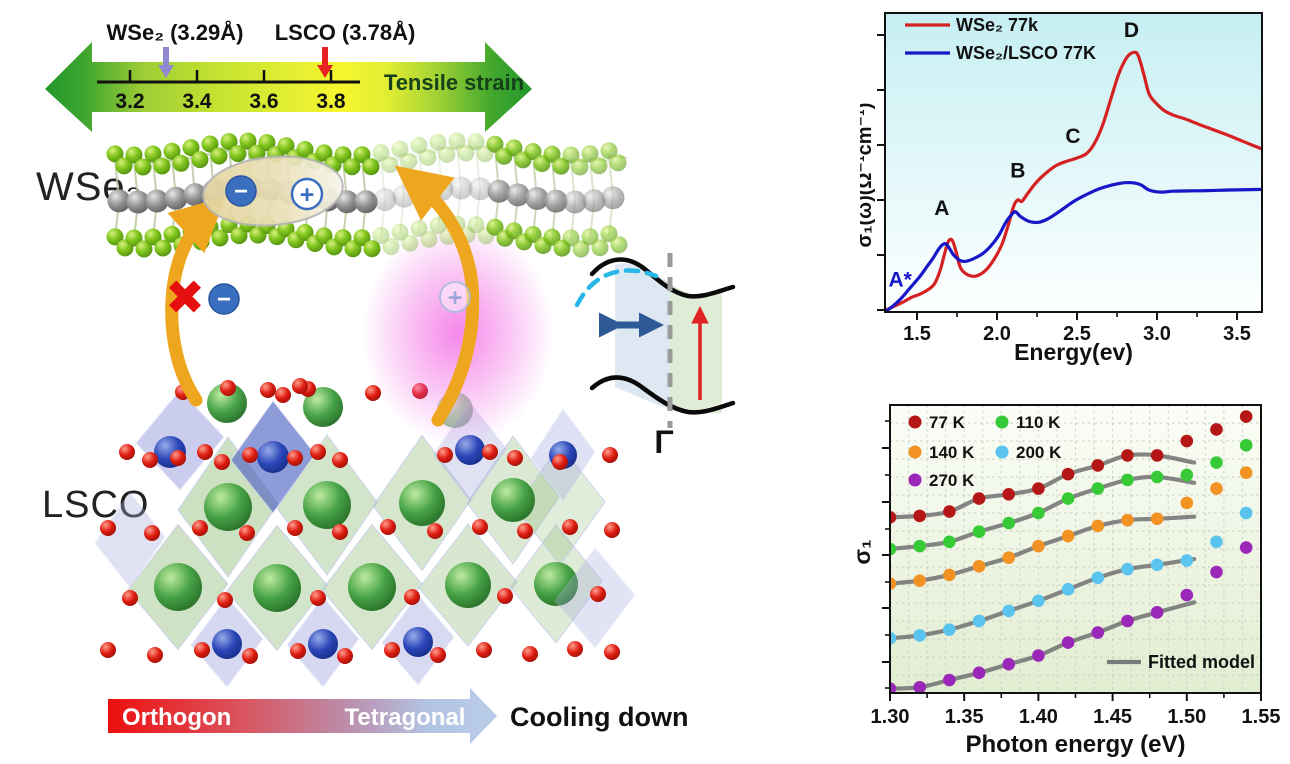 This screenshot has height=764, width=1290. Describe the element at coordinates (901, 280) in the screenshot. I see `peak-annotation-Astar: A*` at that location.